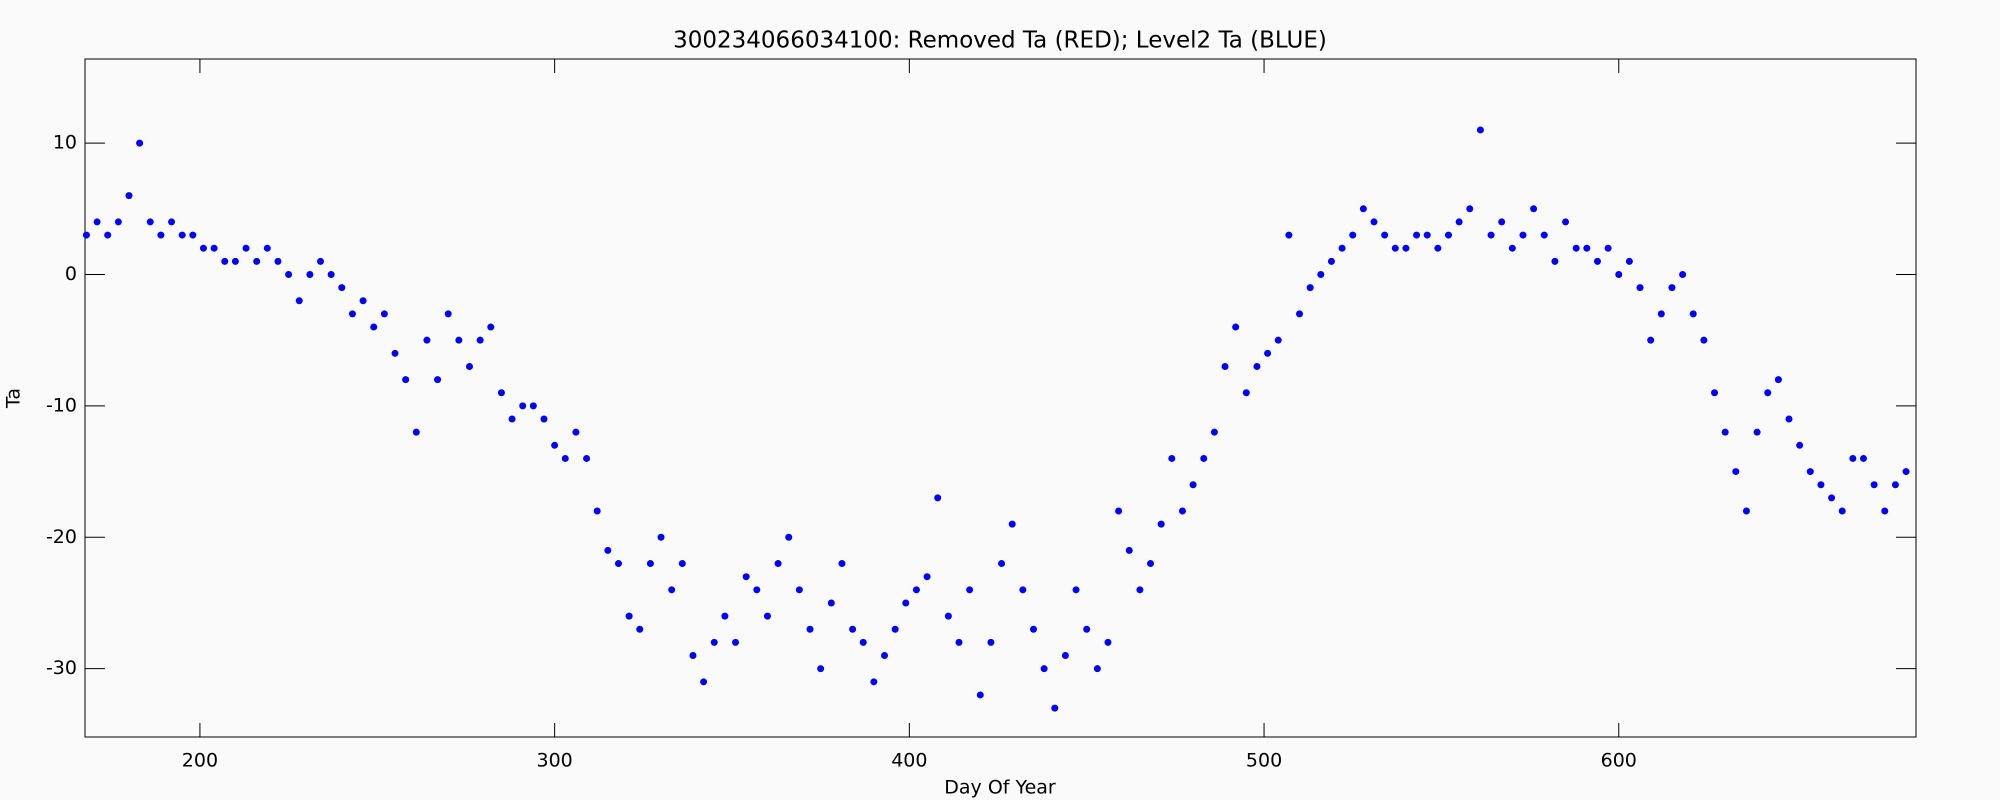 This screenshot has width=2000, height=800. Describe the element at coordinates (200, 761) in the screenshot. I see `x-tick-label: 200` at that location.